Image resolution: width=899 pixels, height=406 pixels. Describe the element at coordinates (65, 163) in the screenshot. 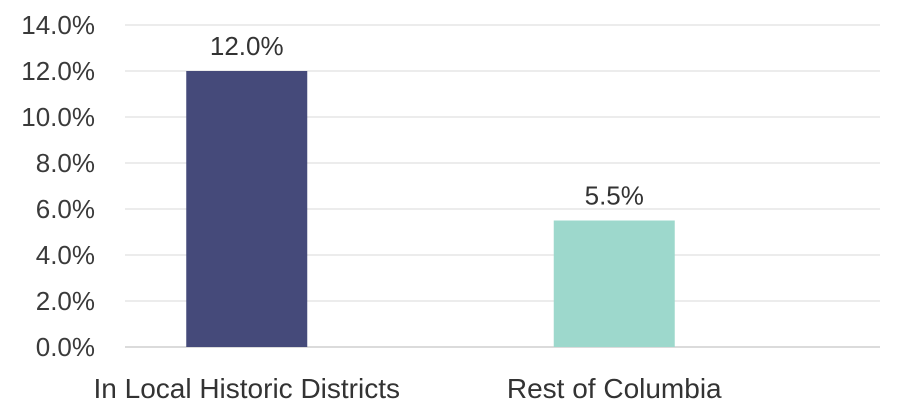

I see `y-tick-label: 8.0%` at that location.